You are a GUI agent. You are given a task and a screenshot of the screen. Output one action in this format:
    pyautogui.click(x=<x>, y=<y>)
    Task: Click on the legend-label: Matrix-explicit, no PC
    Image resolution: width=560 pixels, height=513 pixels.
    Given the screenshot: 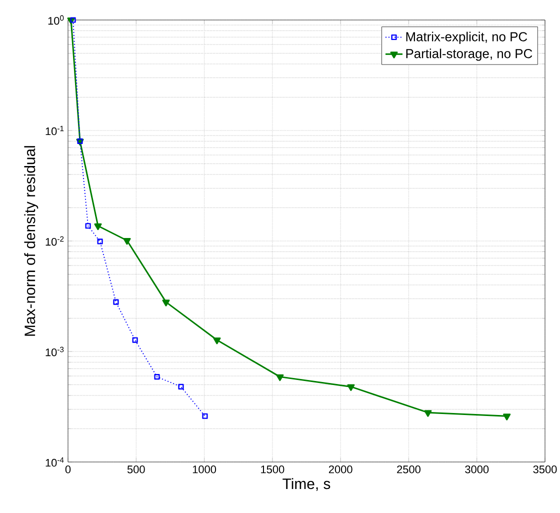 What is the action you would take?
    pyautogui.click(x=467, y=38)
    